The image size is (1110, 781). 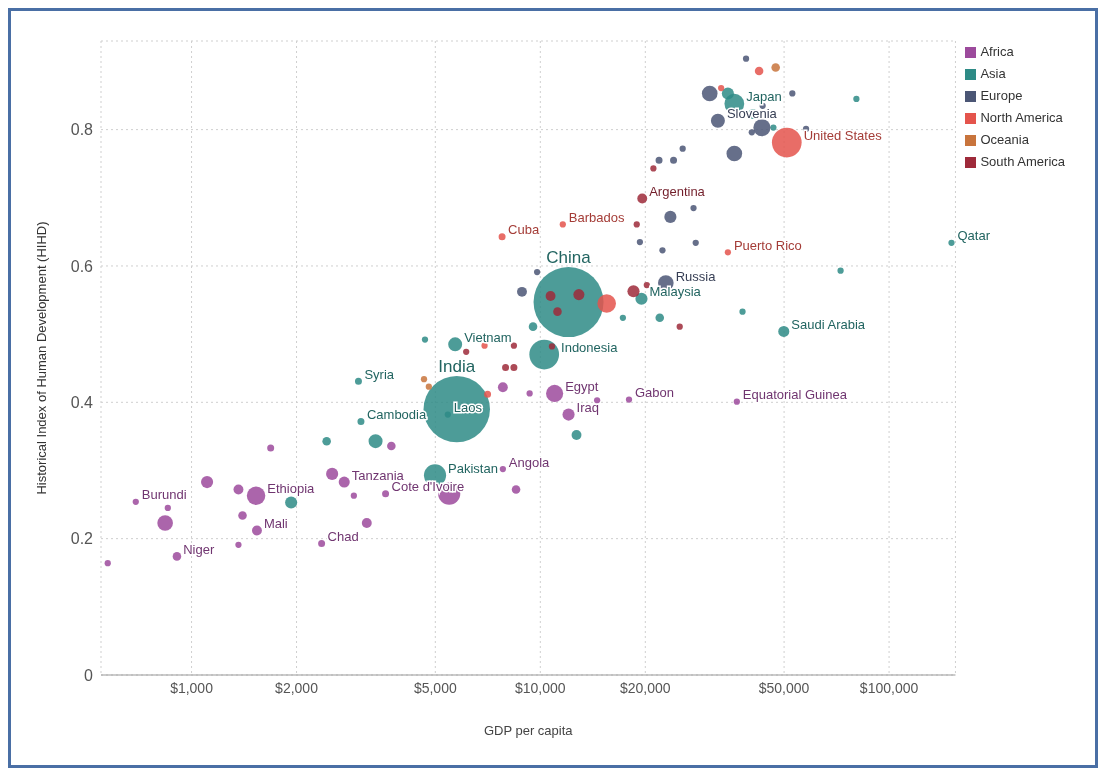 I want to click on annotation: Vietnam, so click(x=488, y=337).